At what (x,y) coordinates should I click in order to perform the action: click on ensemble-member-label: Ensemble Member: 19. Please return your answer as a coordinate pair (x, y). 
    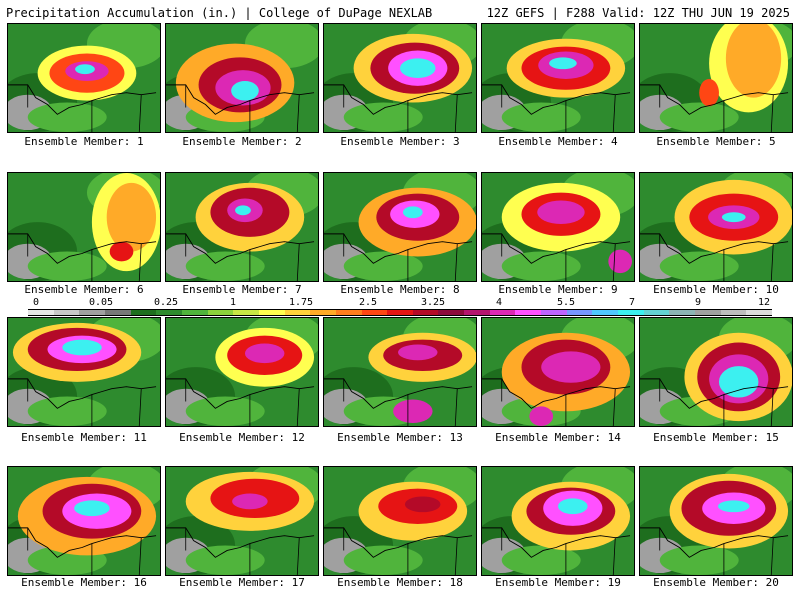
    Looking at the image, I should click on (558, 582).